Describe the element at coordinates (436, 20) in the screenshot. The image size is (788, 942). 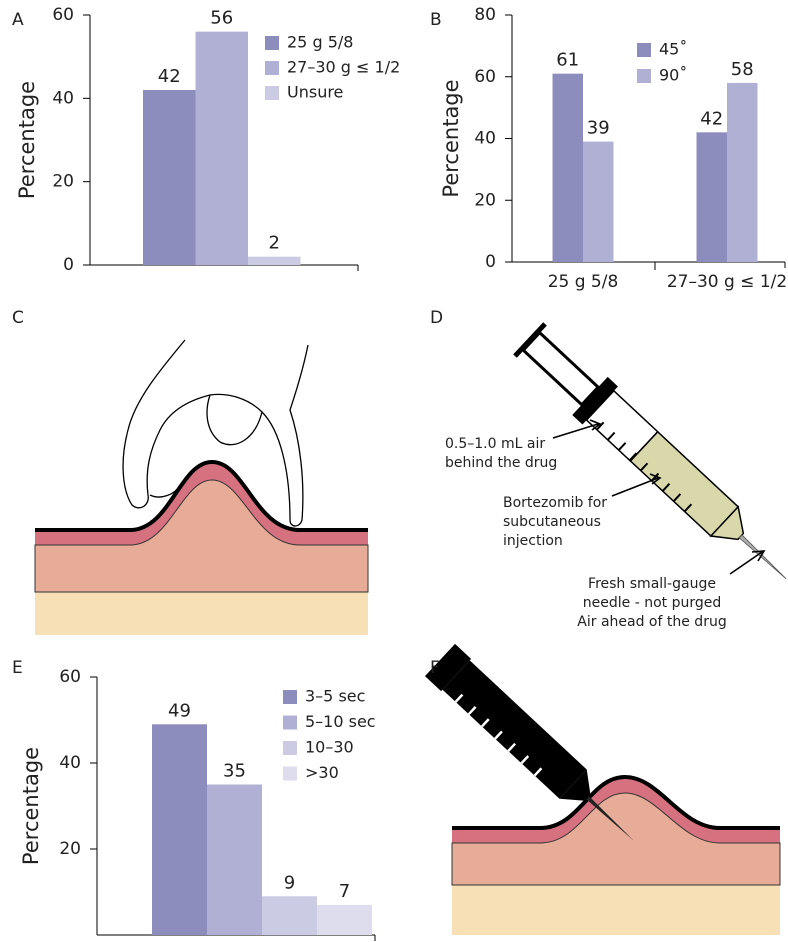
I see `panel-label: B` at that location.